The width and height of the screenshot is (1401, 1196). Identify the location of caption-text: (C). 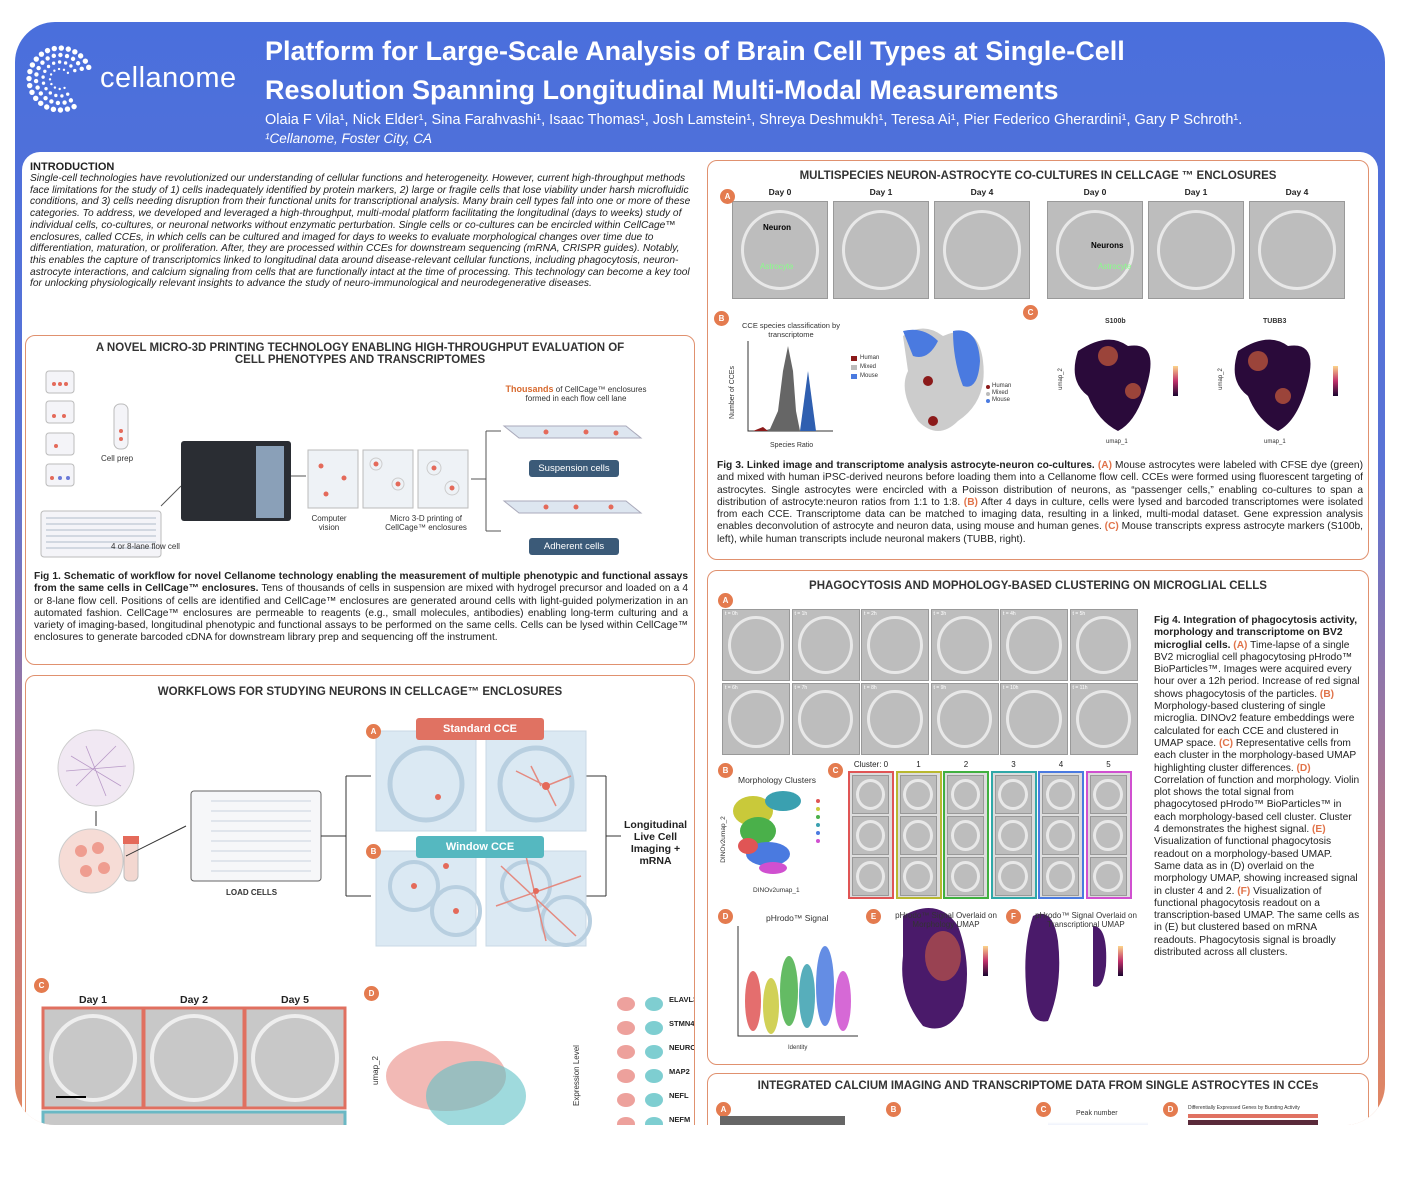
(1226, 743).